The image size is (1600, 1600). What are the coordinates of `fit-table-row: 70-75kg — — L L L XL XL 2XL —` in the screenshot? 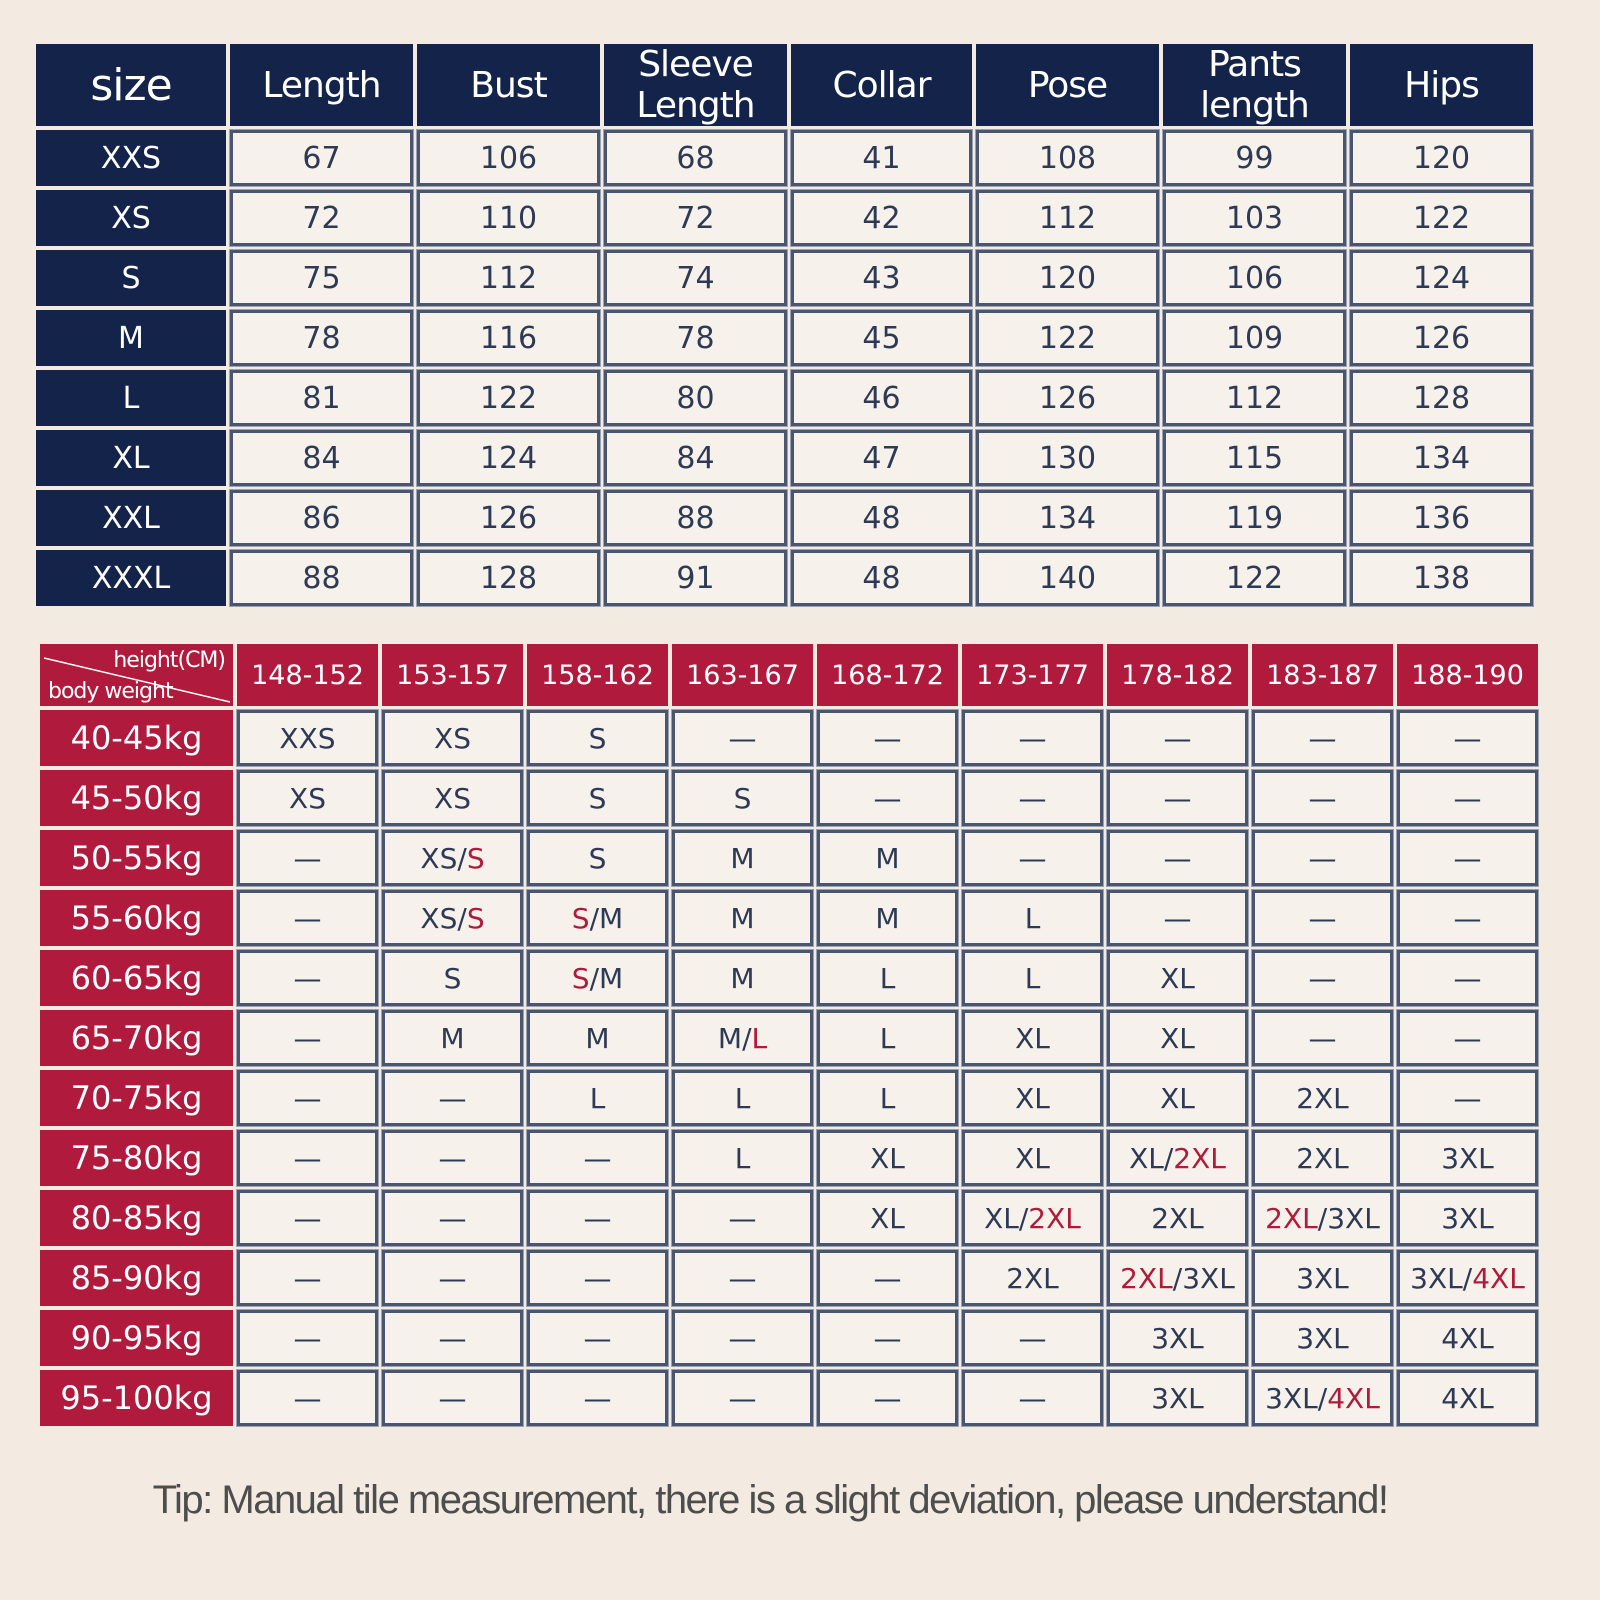 It's located at (789, 1098).